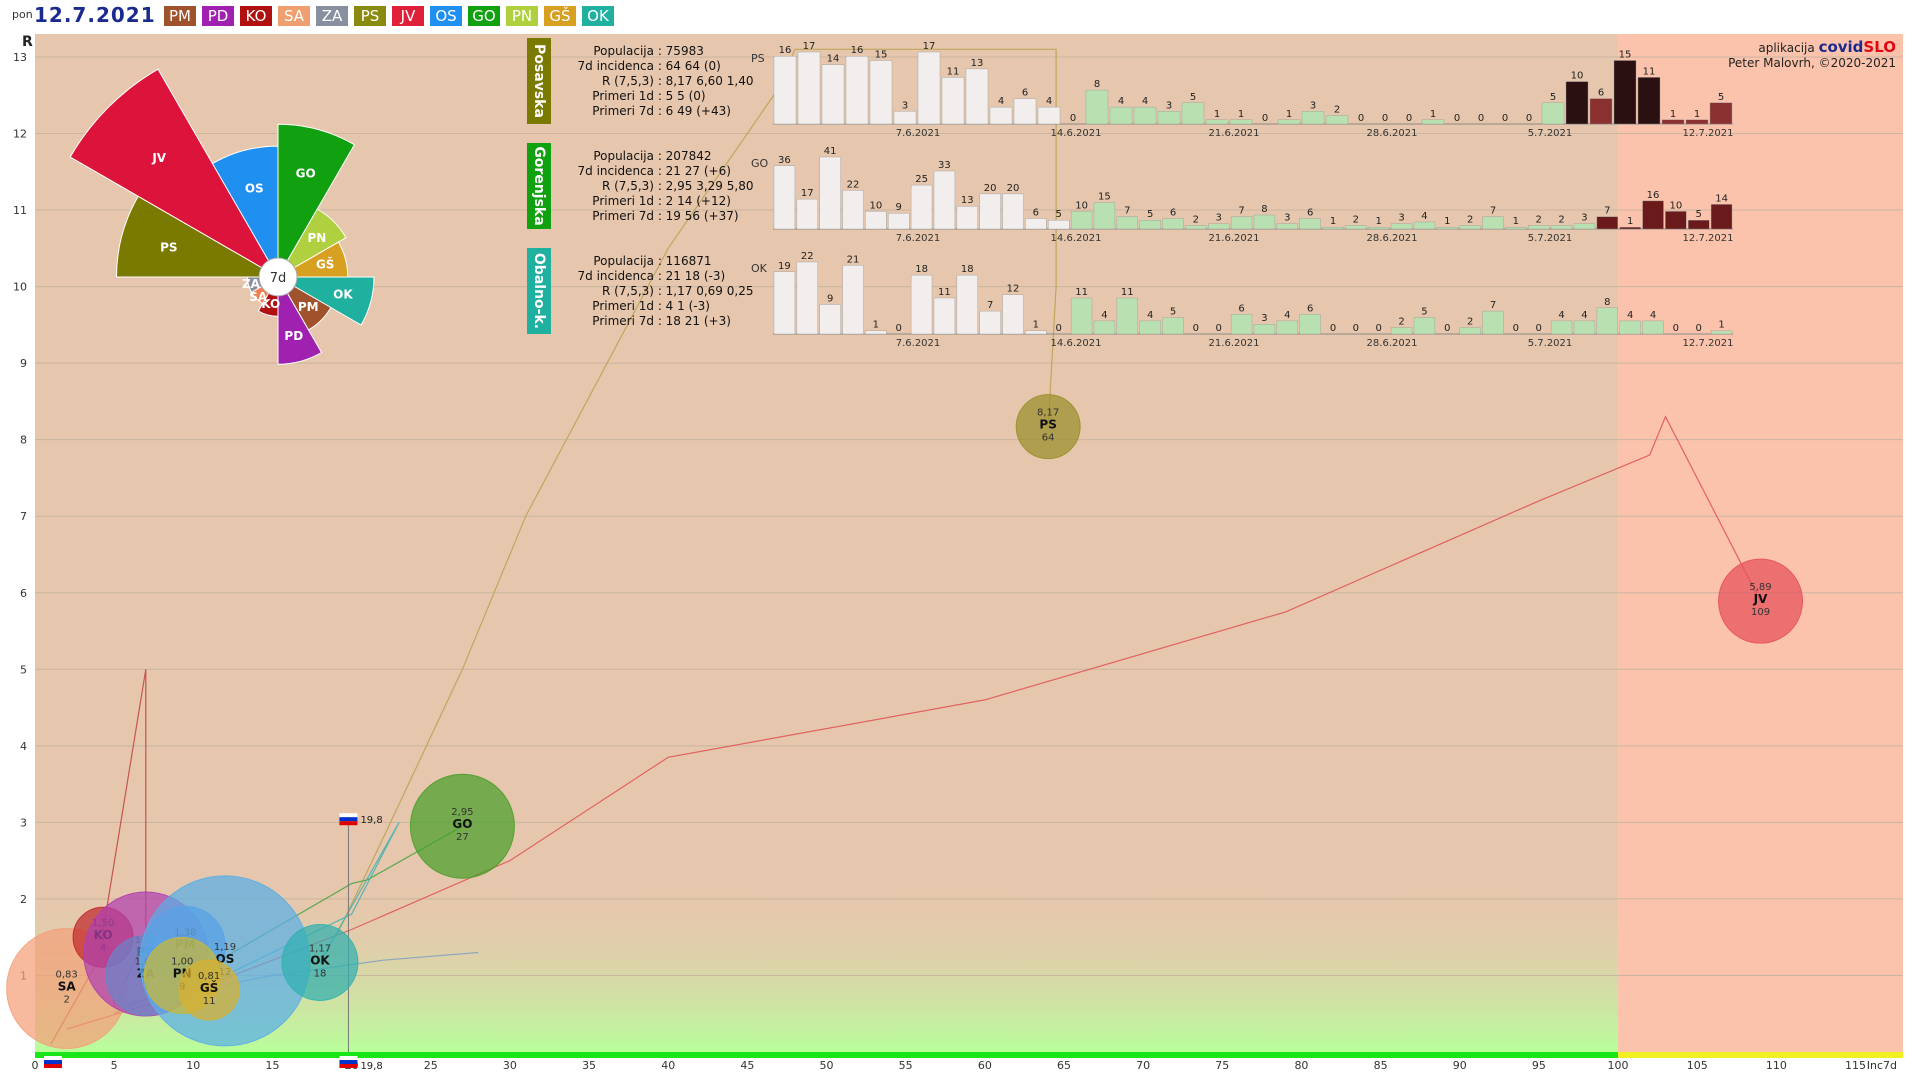 The width and height of the screenshot is (1920, 1080). What do you see at coordinates (35, 1065) in the screenshot?
I see `x-tick-label: 0` at bounding box center [35, 1065].